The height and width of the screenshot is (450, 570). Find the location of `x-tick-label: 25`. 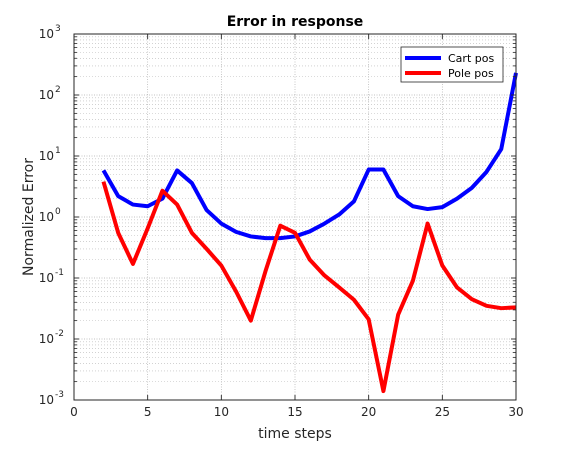

x-tick-label: 25 is located at coordinates (442, 412).